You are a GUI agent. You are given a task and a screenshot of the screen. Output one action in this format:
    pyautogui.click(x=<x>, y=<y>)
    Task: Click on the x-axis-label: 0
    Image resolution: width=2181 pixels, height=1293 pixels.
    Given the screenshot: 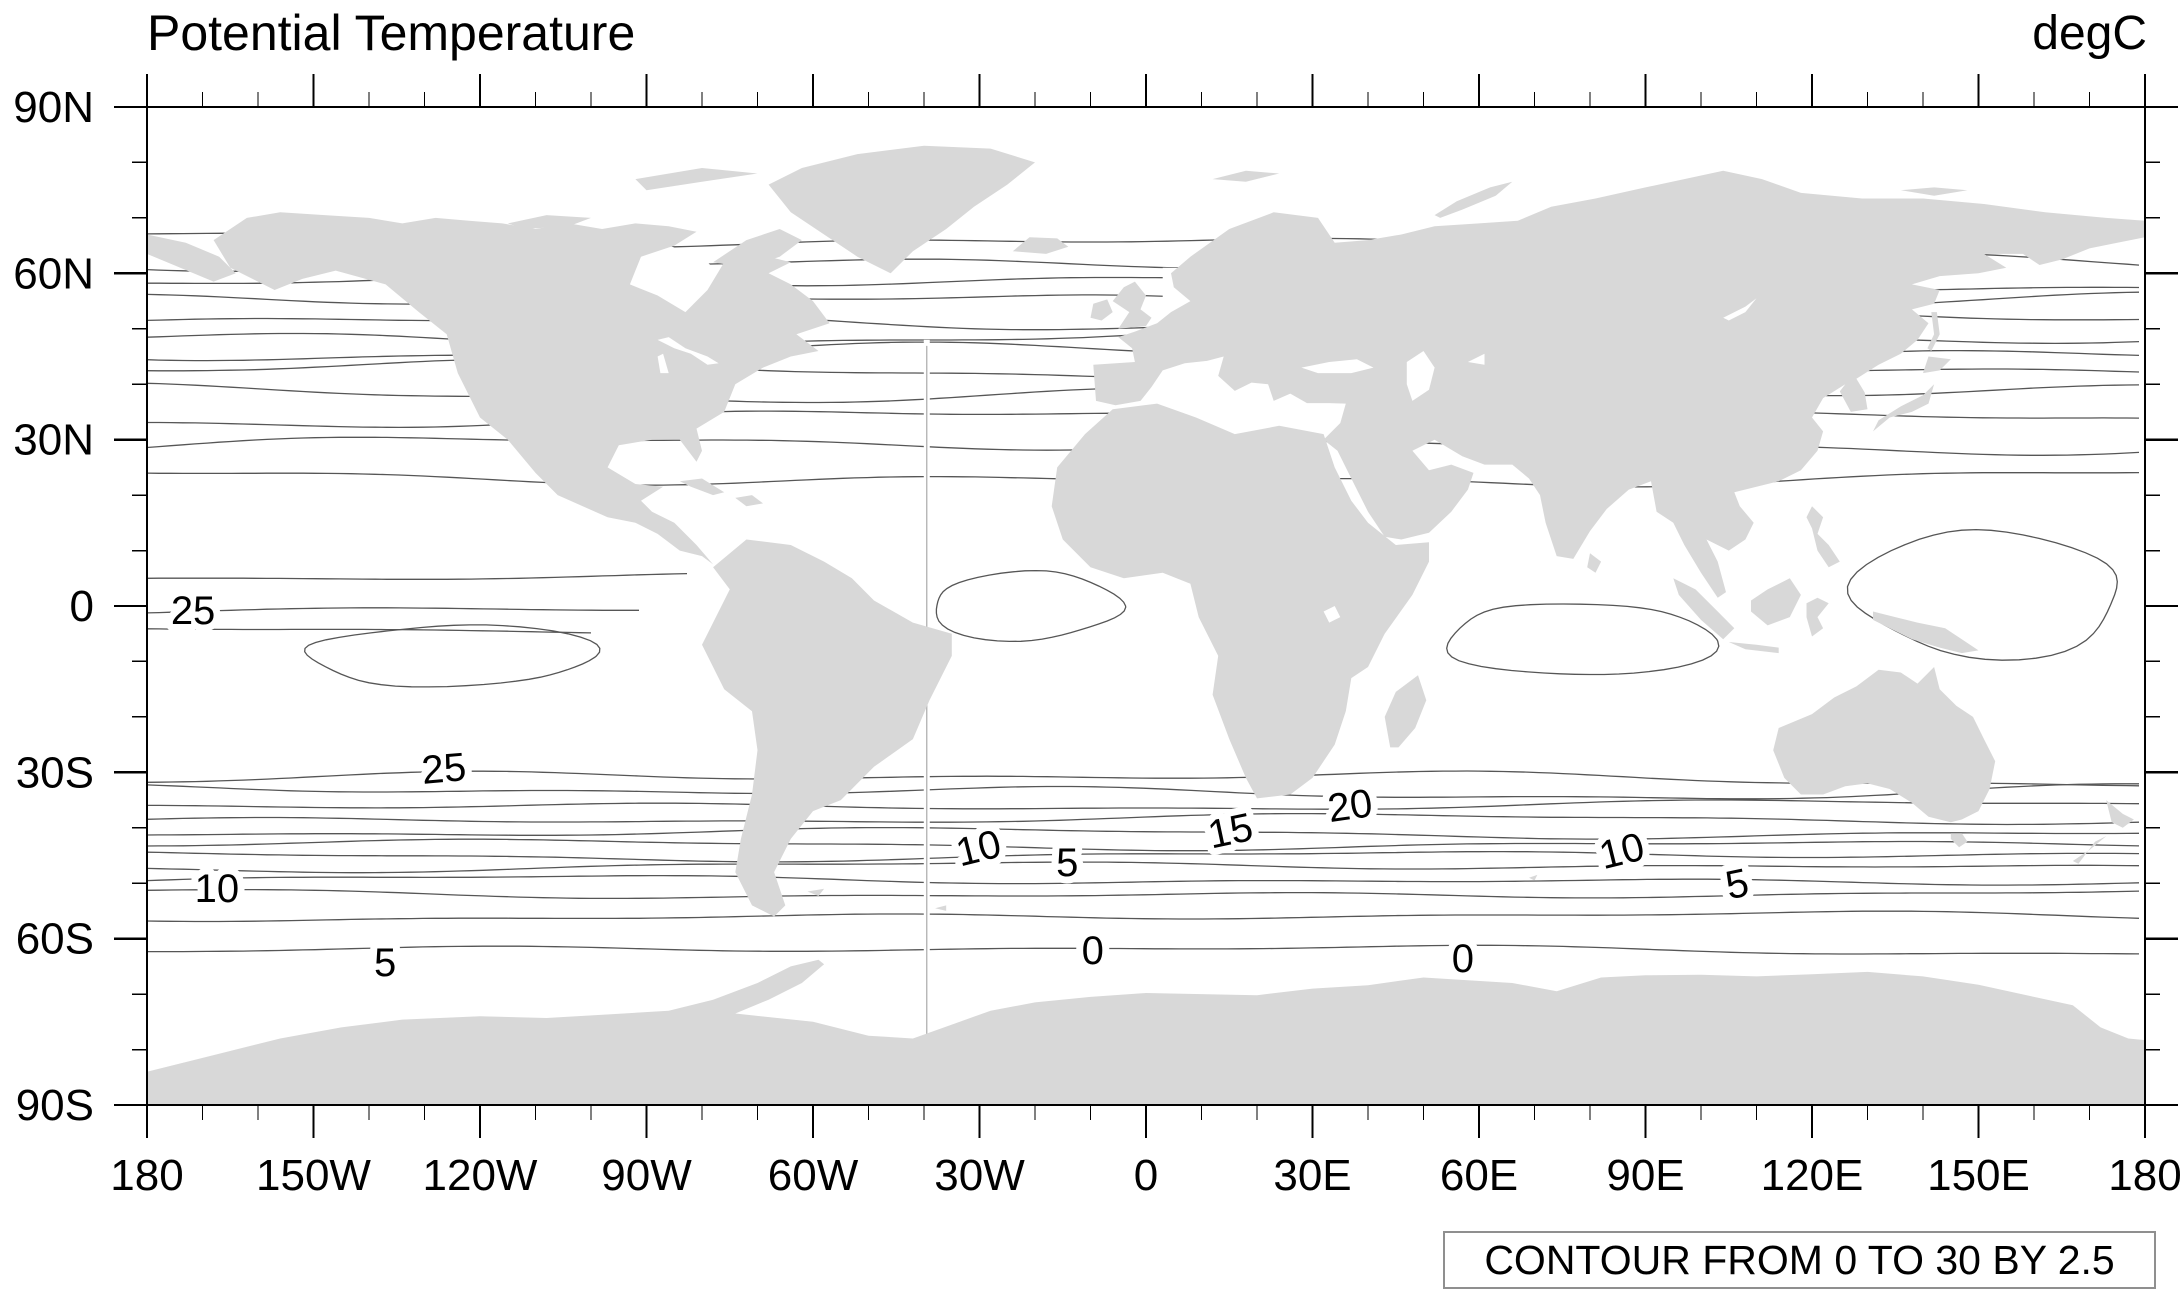 What is the action you would take?
    pyautogui.click(x=1146, y=1175)
    